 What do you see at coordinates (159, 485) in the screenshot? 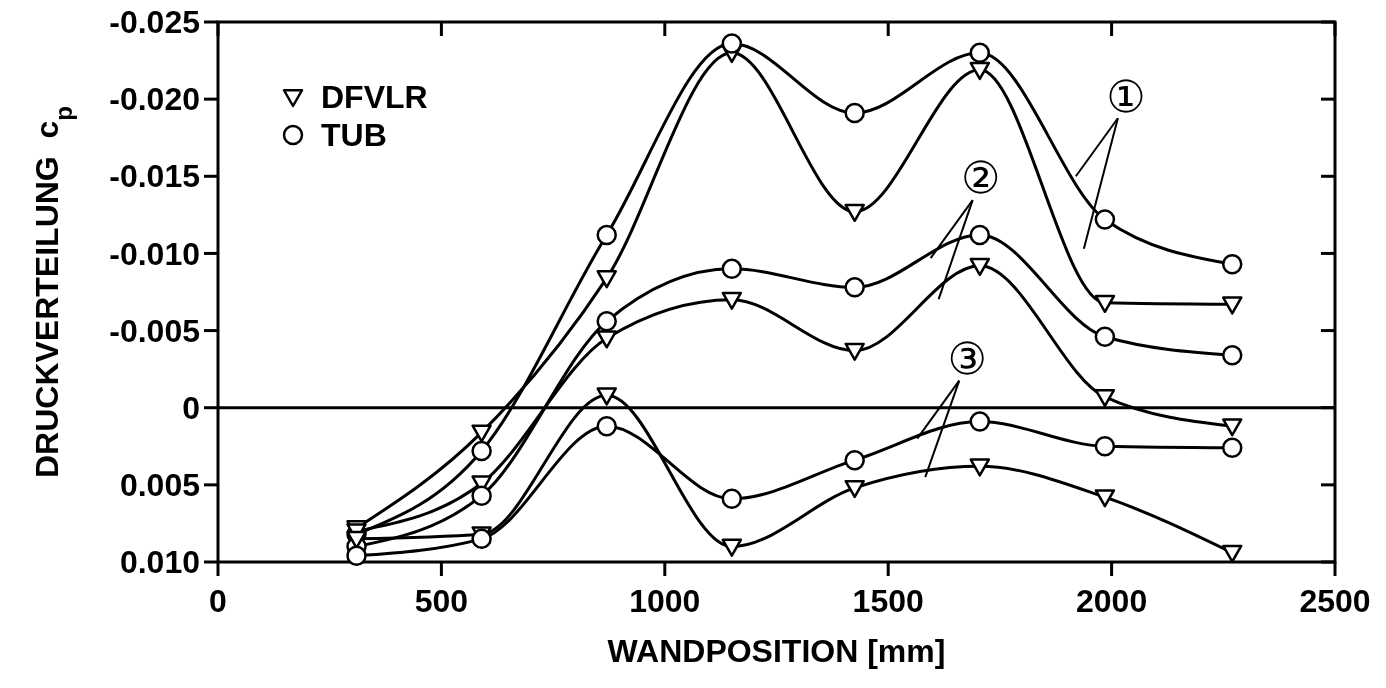
I see `y-tick-label: 0.005` at bounding box center [159, 485].